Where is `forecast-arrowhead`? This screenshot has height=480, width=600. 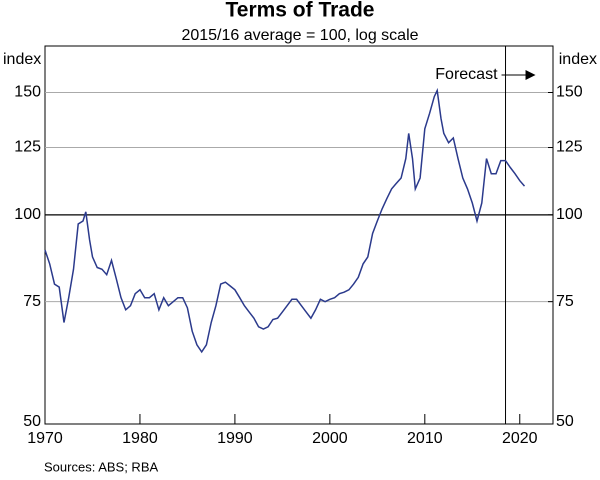
forecast-arrowhead is located at coordinates (530, 75).